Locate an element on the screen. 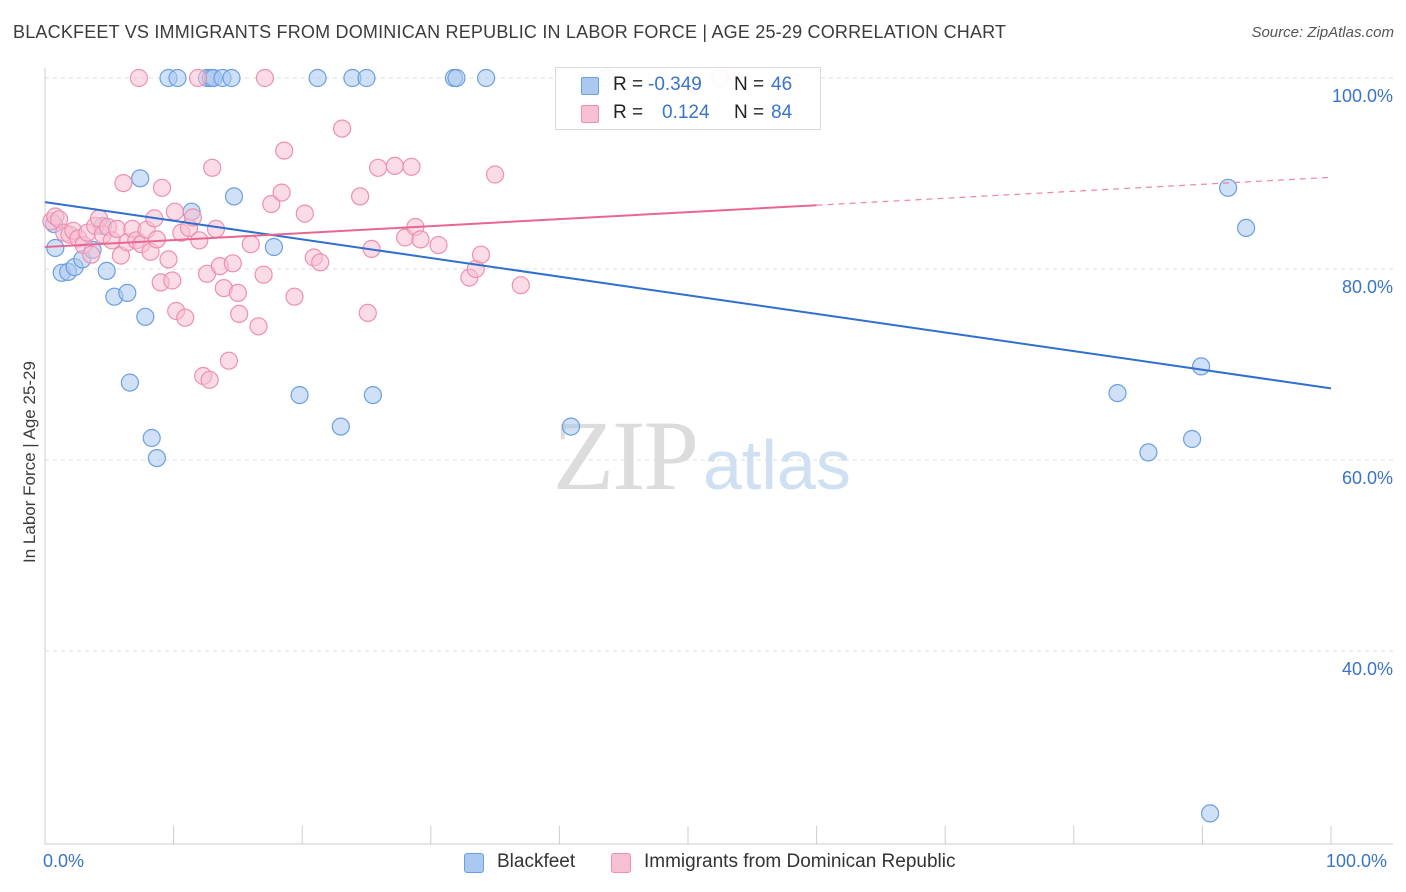 This screenshot has height=892, width=1406. legend-n-value-dominican: 84 is located at coordinates (782, 112).